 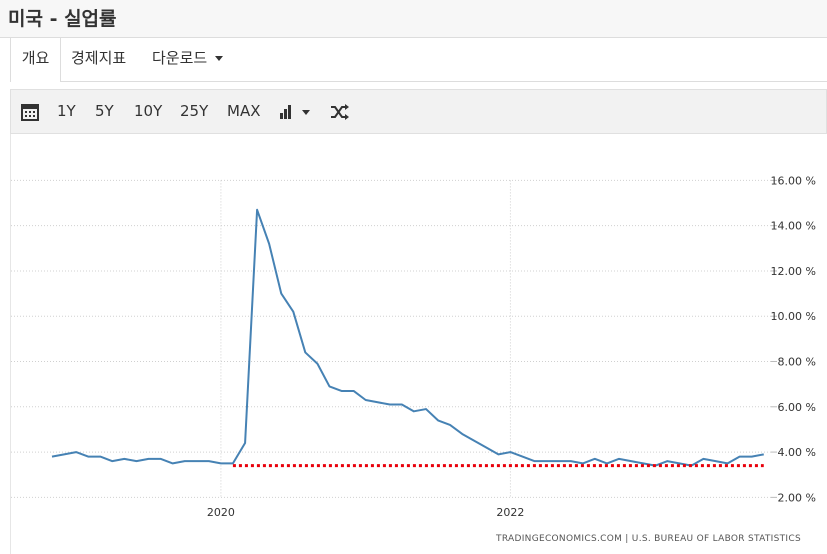 What do you see at coordinates (793, 226) in the screenshot?
I see `y-tick-label: 14.00 %` at bounding box center [793, 226].